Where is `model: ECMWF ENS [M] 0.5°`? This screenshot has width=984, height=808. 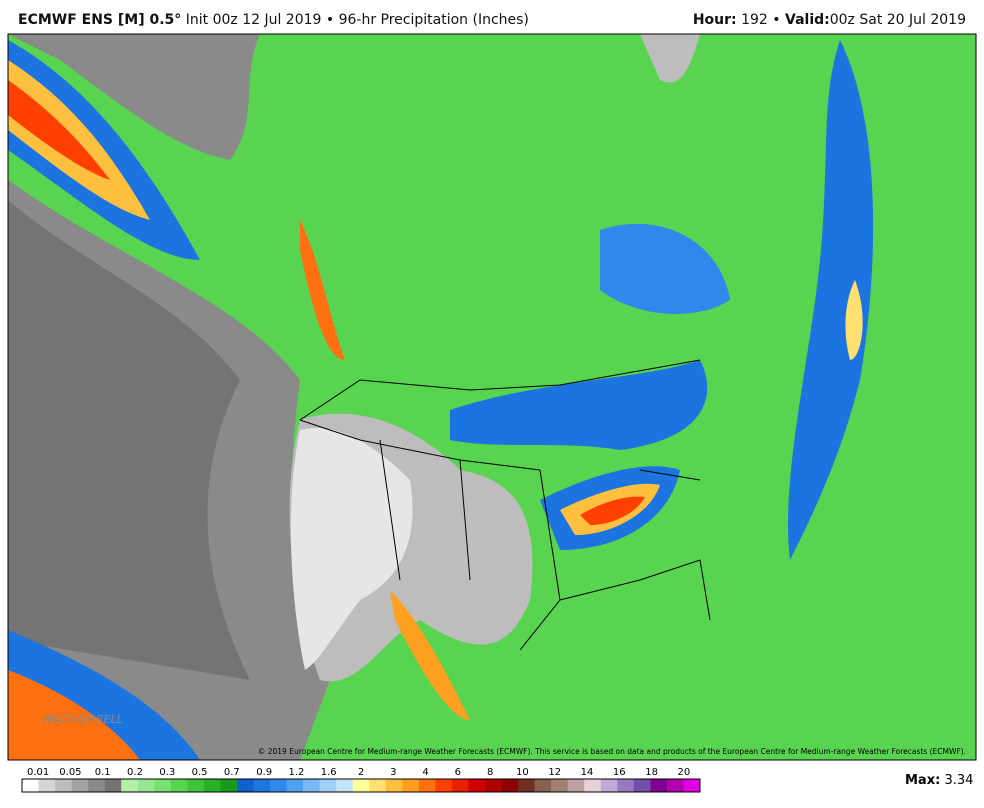
model: ECMWF ENS [M] 0.5° is located at coordinates (100, 20).